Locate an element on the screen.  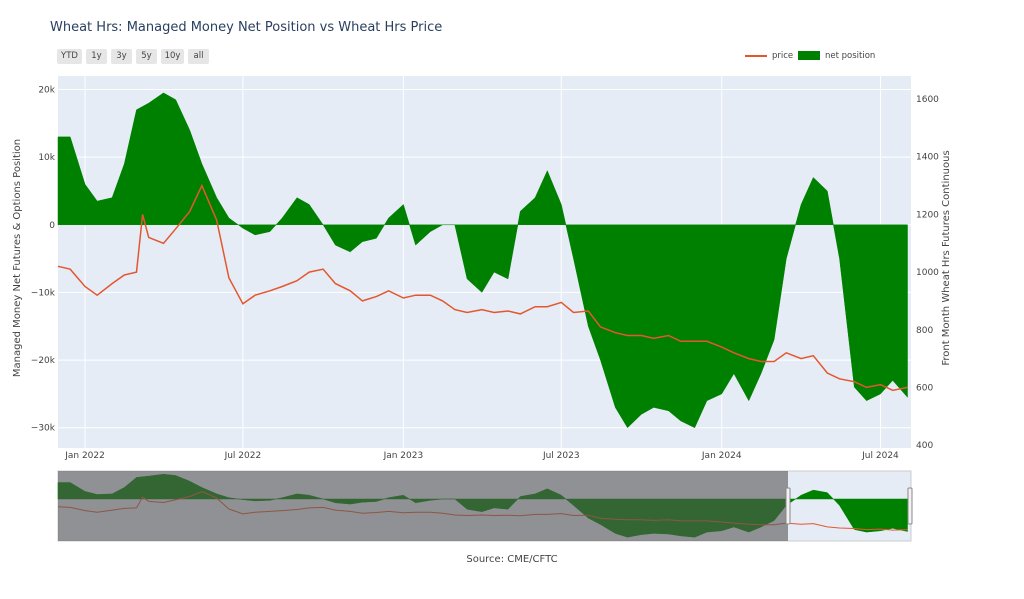
y-right-tick-label: 1400 is located at coordinates (927, 158).